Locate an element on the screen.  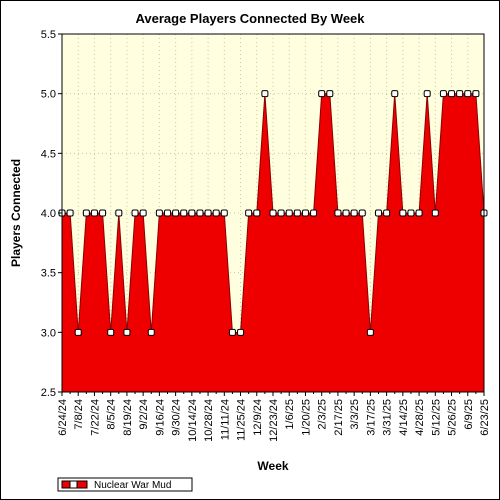
x-tick-label: 9/16/24 is located at coordinates (160, 417).